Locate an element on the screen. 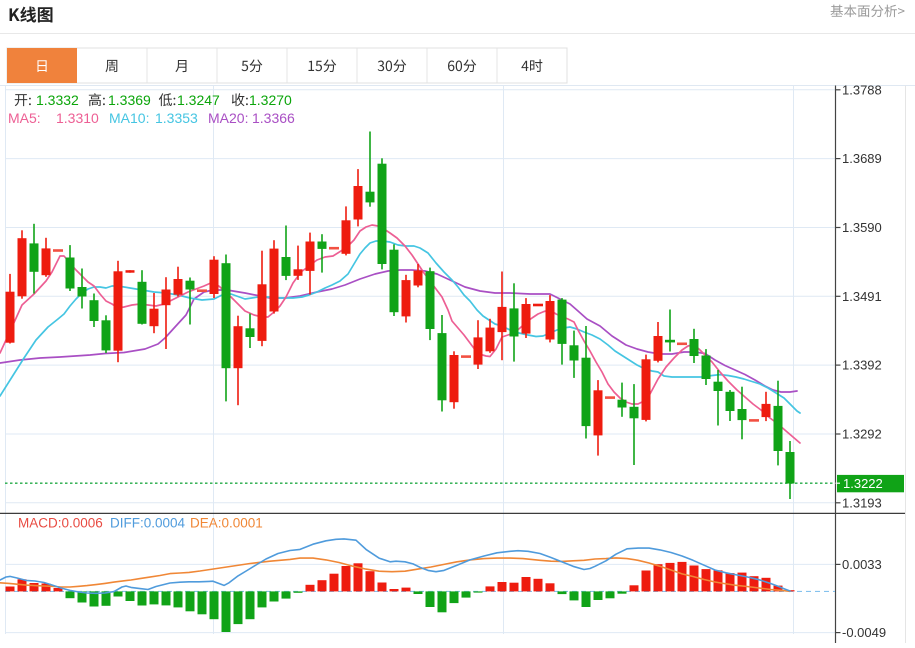  svg-text: MA10: is located at coordinates (129, 118).